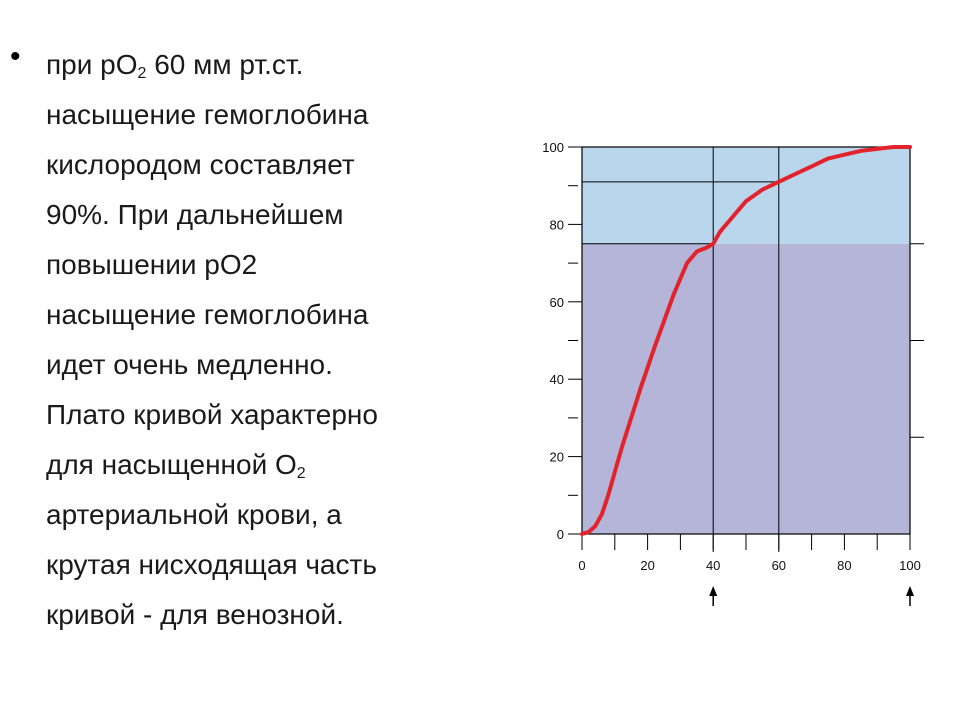  What do you see at coordinates (207, 114) in the screenshot?
I see `text-line-2: насыщение гемоглобина` at bounding box center [207, 114].